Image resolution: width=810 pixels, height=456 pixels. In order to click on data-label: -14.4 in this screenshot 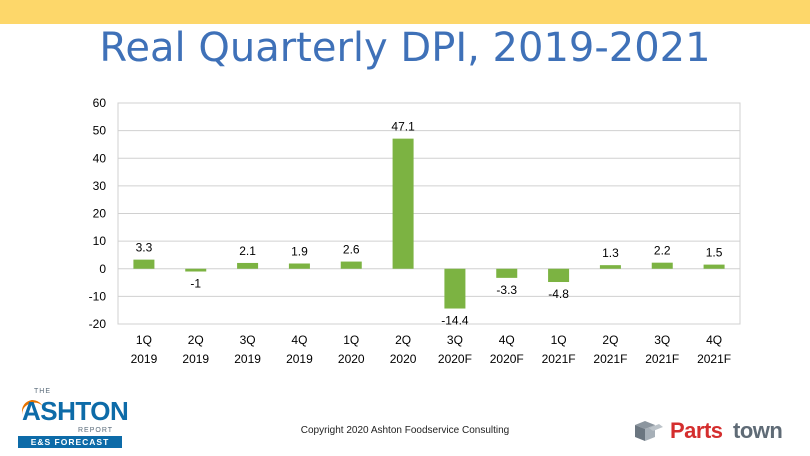, I will do `click(455, 321)`.